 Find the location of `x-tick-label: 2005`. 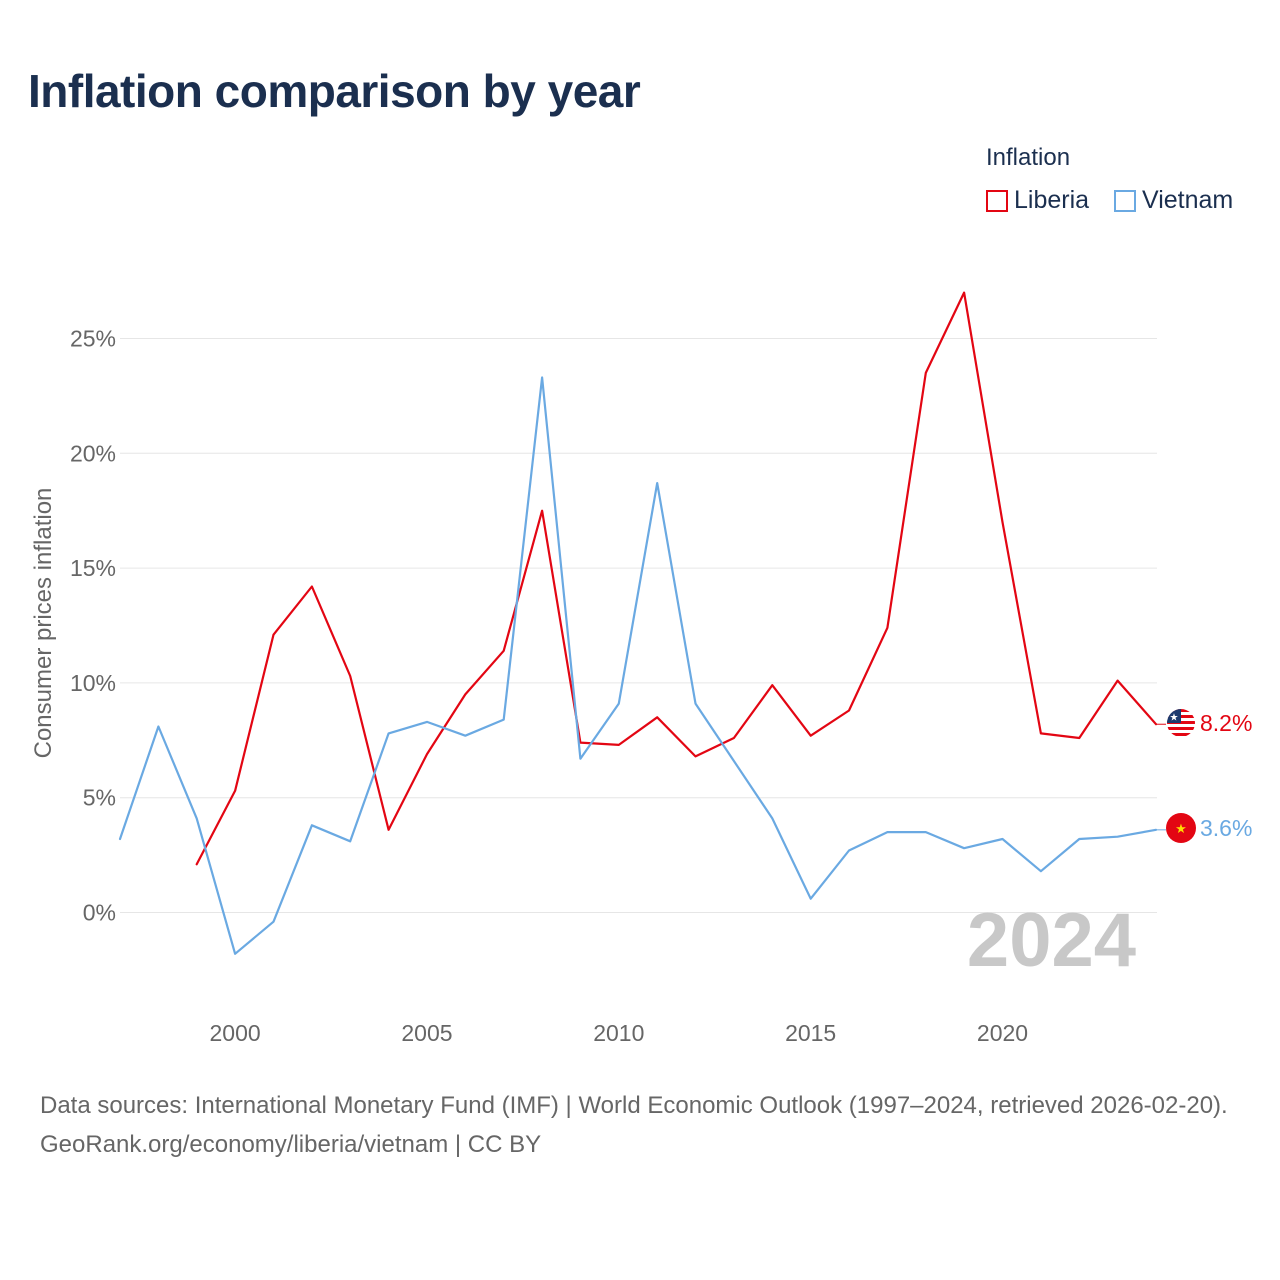

x-tick-label: 2005 is located at coordinates (426, 1033).